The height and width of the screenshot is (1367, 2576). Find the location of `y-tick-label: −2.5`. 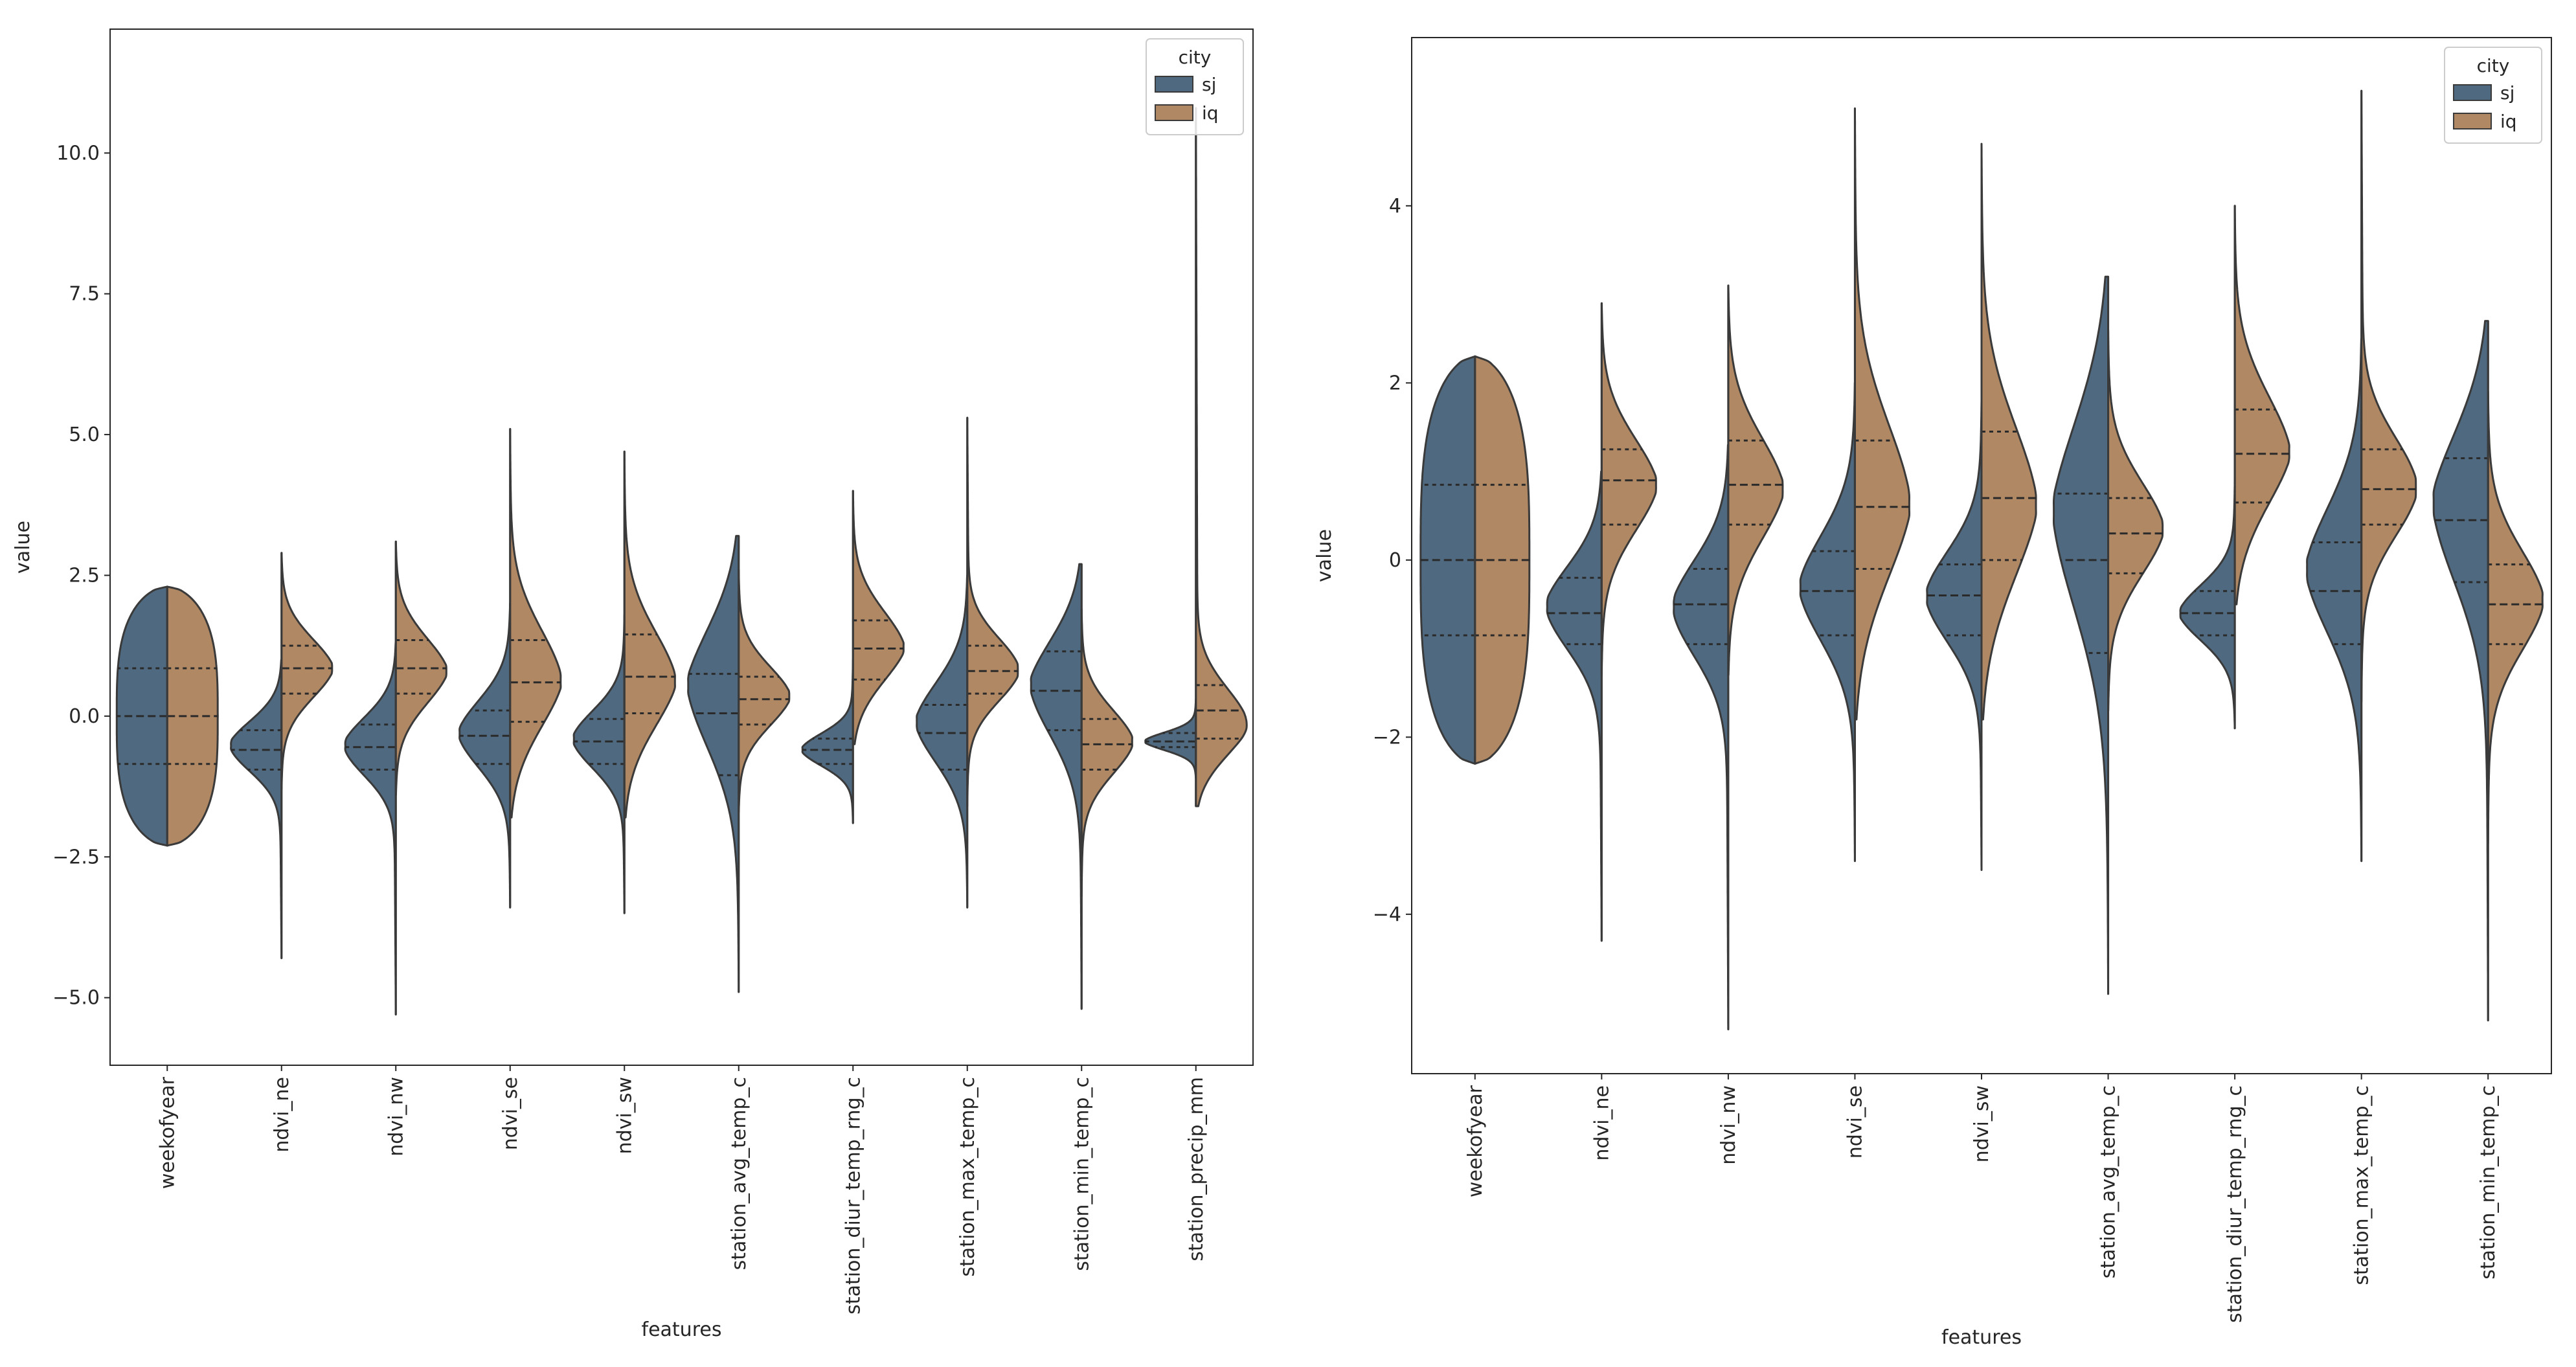

y-tick-label: −2.5 is located at coordinates (76, 857).